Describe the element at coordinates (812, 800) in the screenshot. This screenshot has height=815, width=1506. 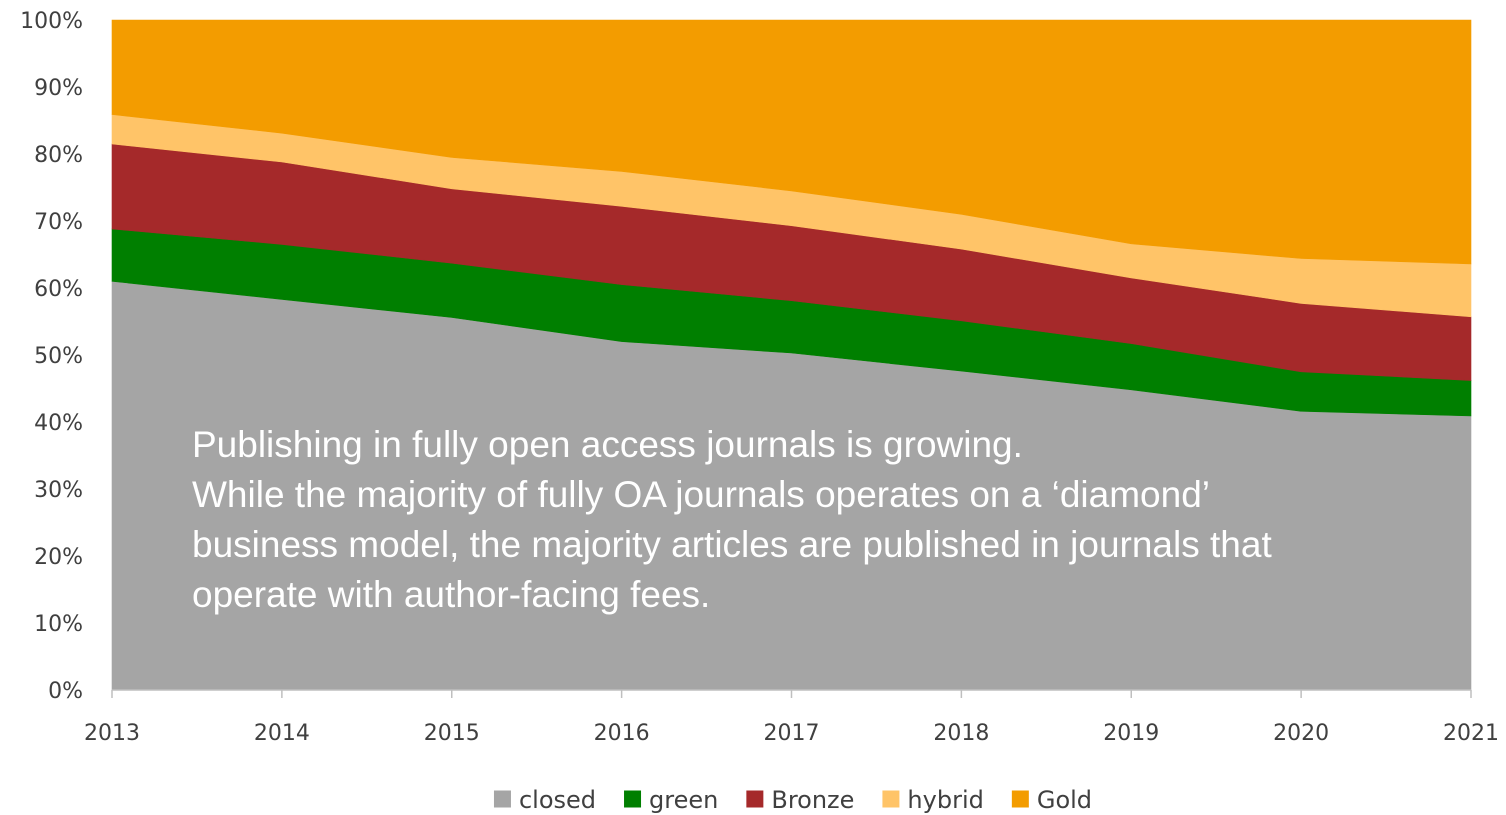
I see `legend-label: Bronze` at that location.